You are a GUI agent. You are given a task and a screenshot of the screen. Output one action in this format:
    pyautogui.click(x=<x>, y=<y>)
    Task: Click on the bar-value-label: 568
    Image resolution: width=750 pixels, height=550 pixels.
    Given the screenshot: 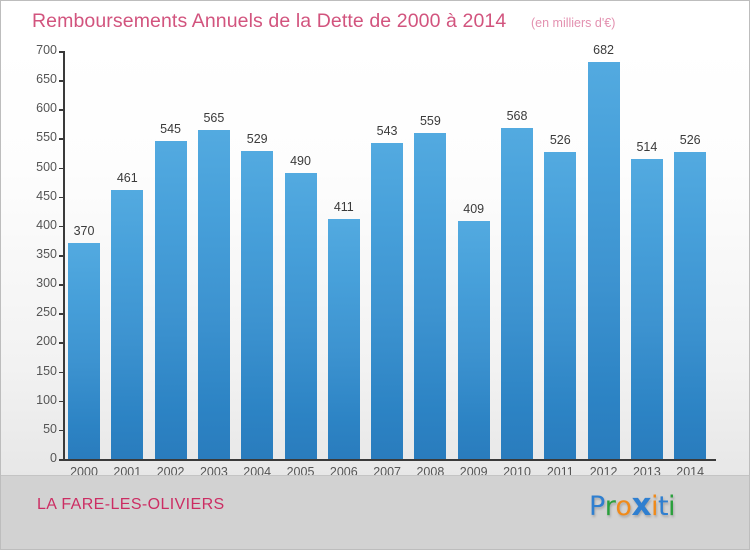 What is the action you would take?
    pyautogui.click(x=517, y=115)
    